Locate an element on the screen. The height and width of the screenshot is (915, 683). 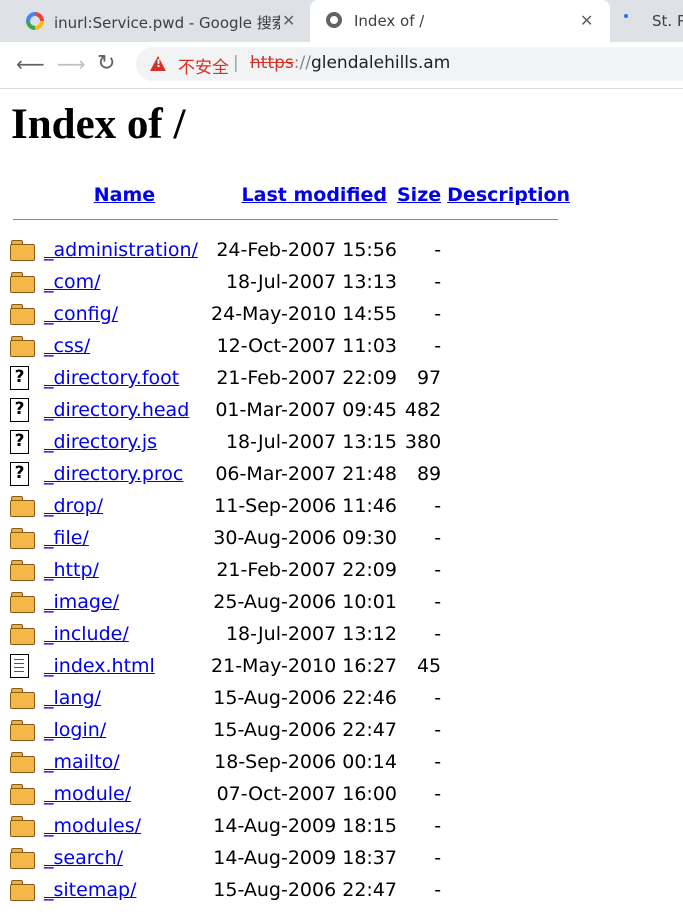
reload-icon: ↻ is located at coordinates (106, 63).